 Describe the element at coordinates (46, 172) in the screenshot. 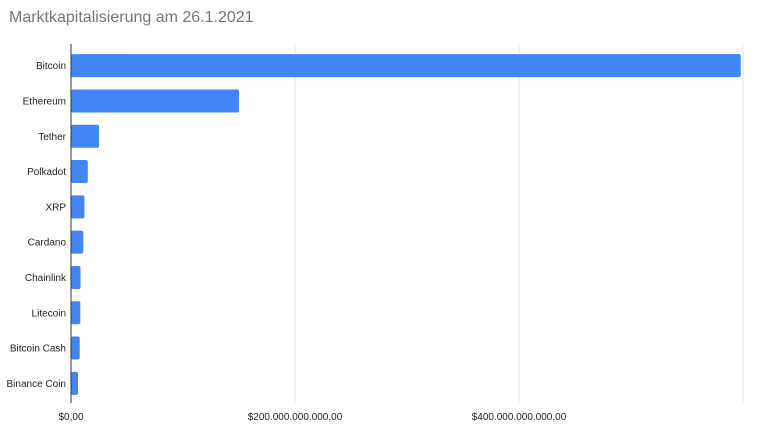

I see `category-label: Polkadot` at that location.